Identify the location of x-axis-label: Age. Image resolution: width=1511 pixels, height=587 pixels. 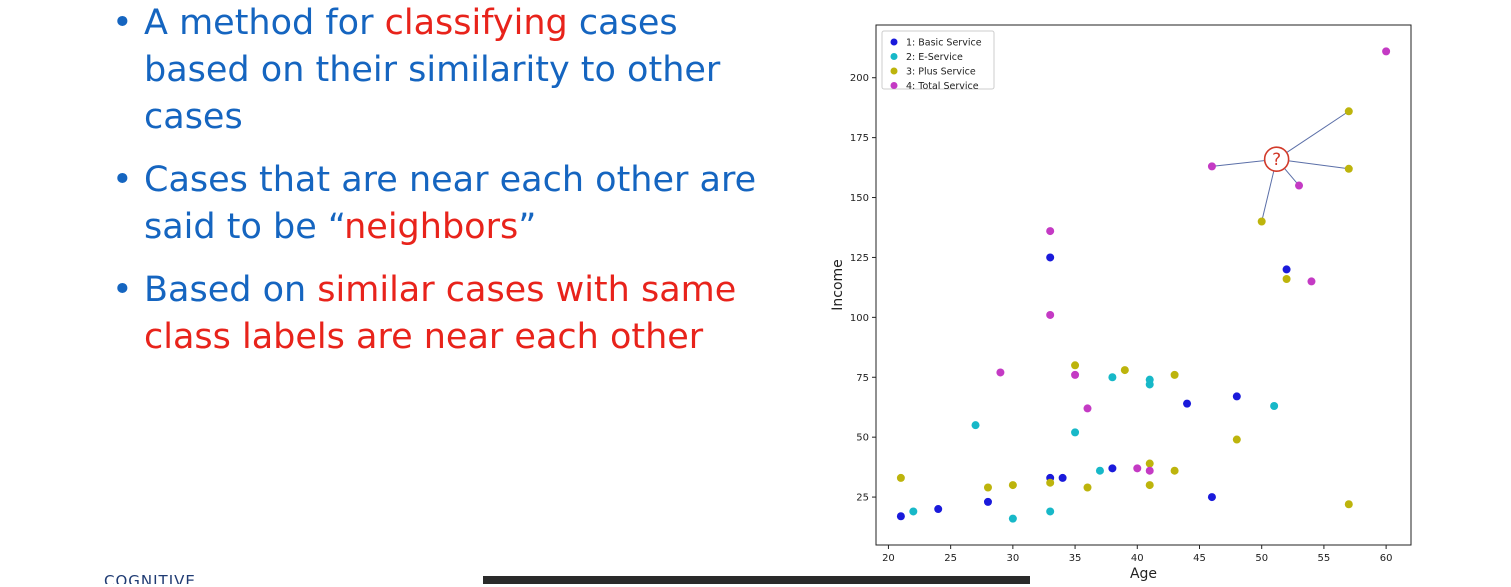
(1143, 574).